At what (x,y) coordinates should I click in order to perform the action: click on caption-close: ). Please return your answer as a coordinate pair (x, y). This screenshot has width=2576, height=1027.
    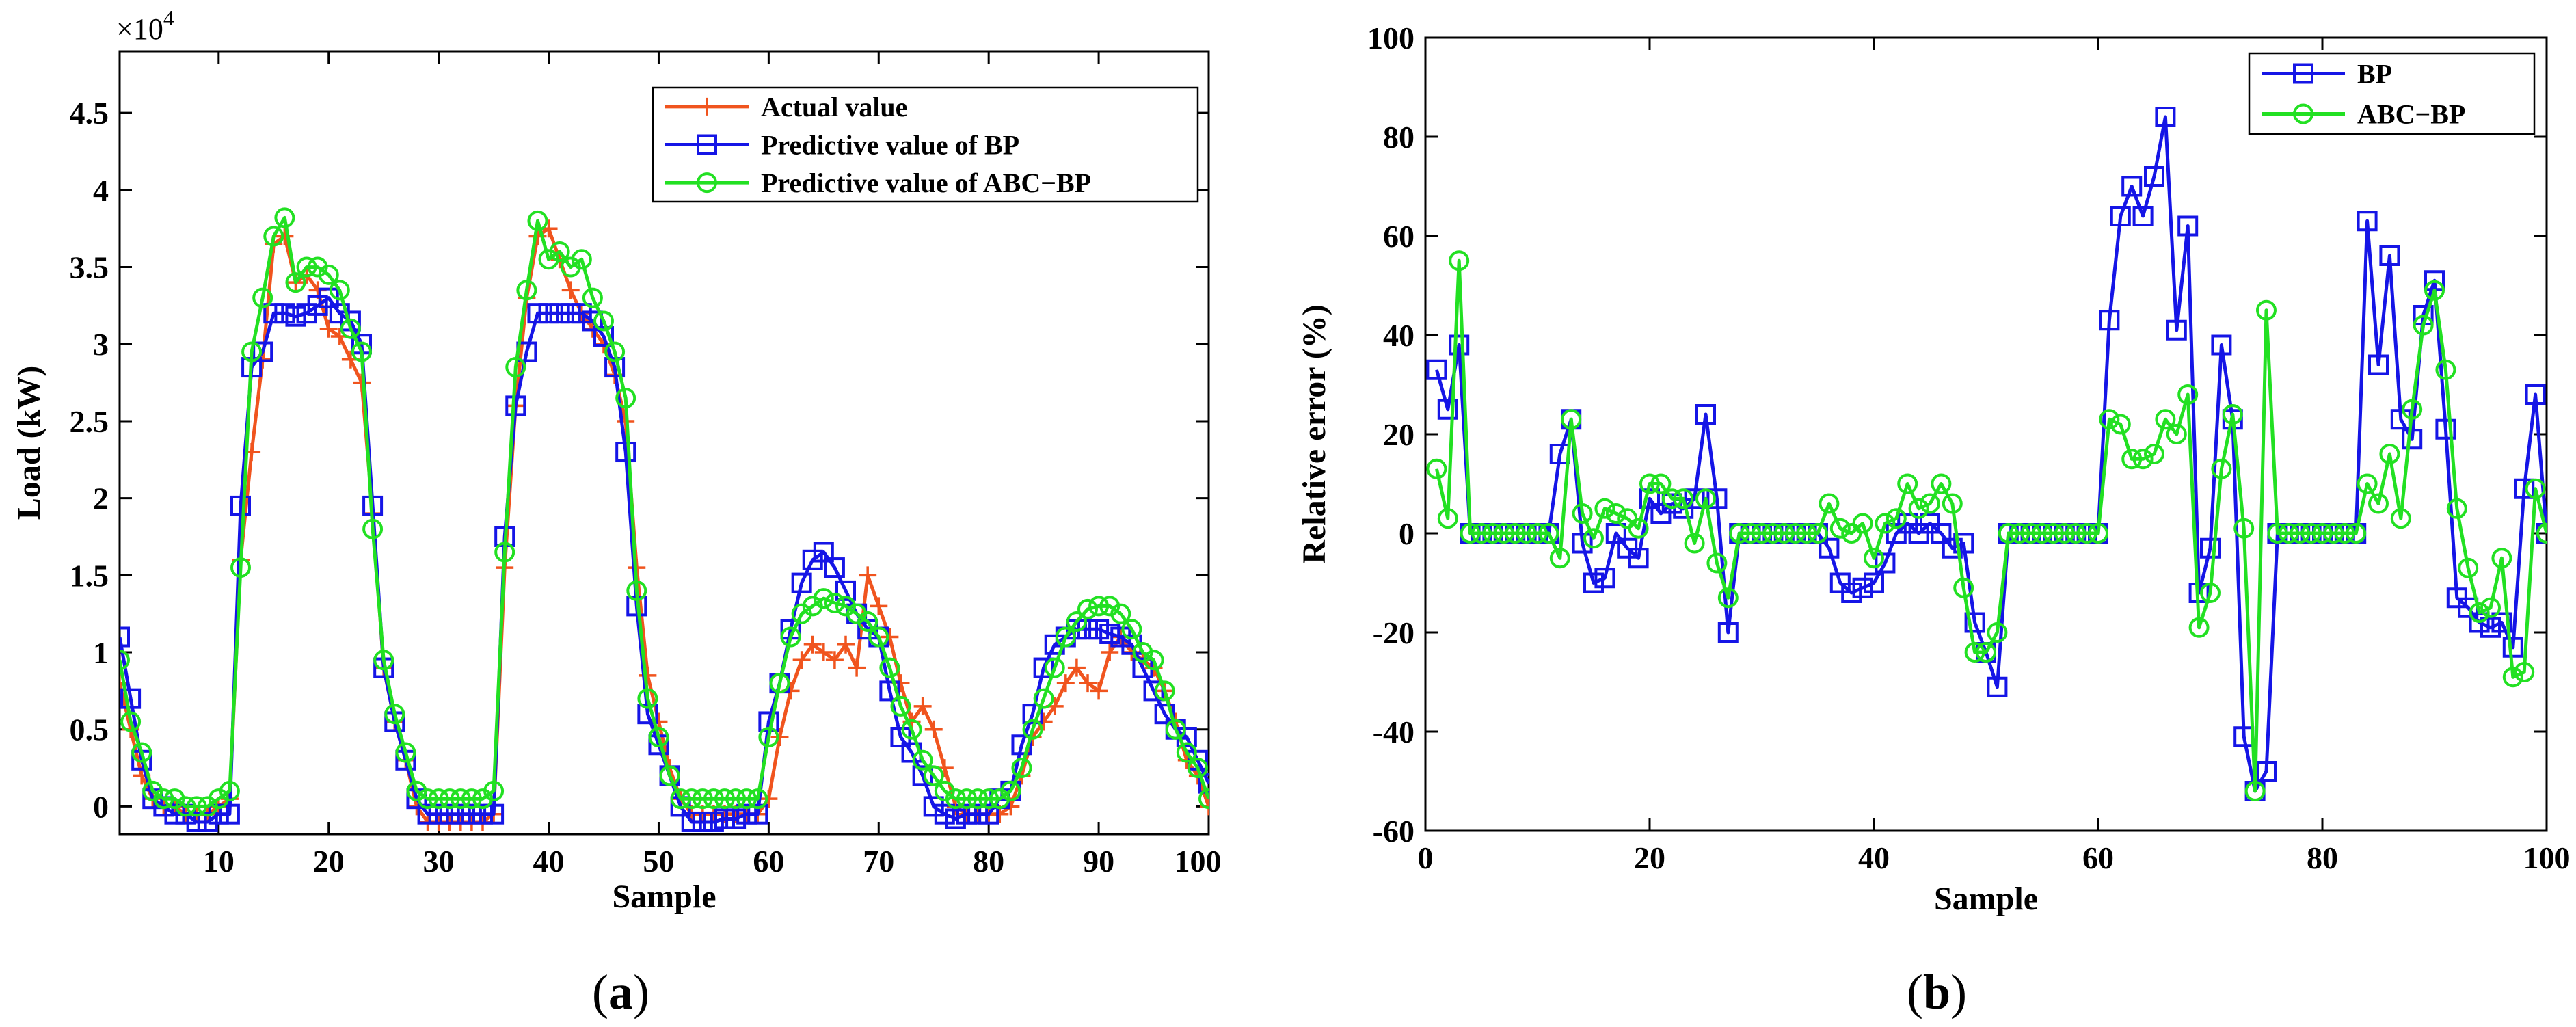
    Looking at the image, I should click on (1958, 992).